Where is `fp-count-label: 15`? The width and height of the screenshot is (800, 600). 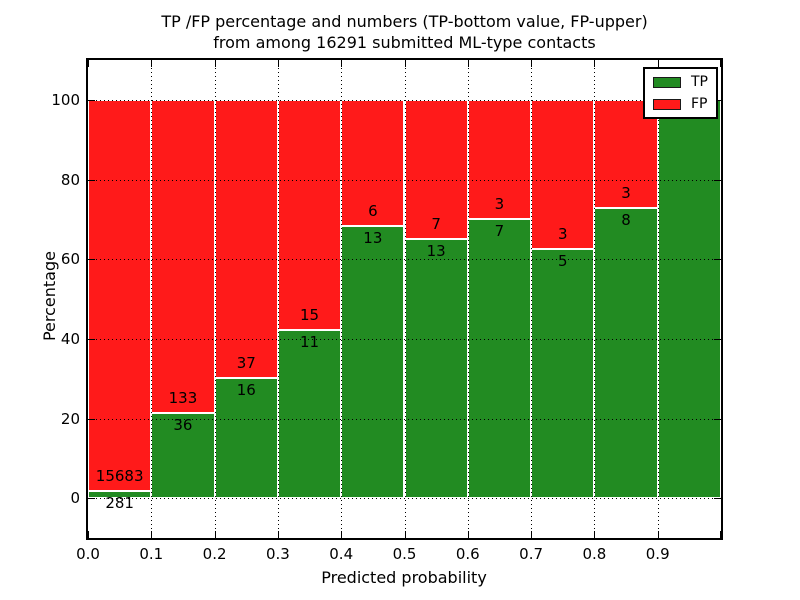 fp-count-label: 15 is located at coordinates (310, 314).